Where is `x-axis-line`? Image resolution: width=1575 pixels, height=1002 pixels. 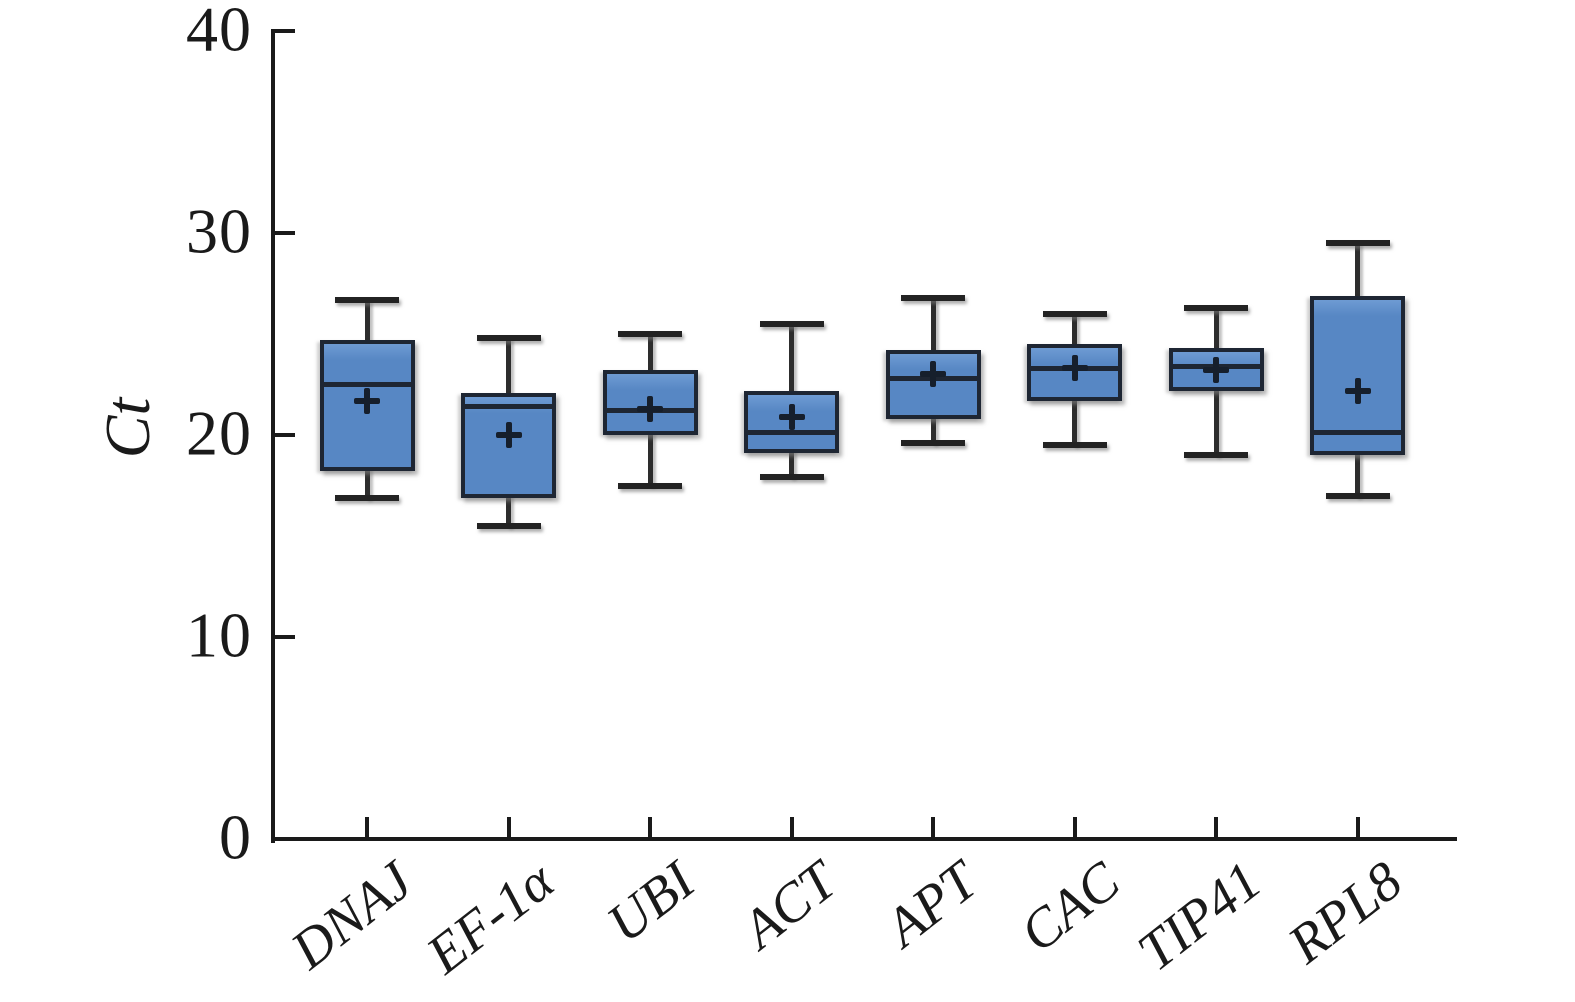
x-axis-line is located at coordinates (864, 839).